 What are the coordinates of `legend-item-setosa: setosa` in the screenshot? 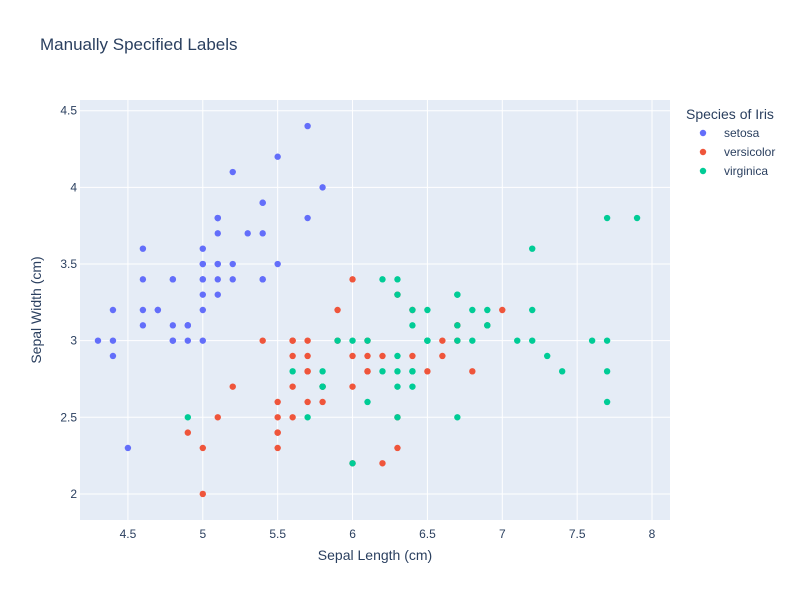 It's located at (729, 133).